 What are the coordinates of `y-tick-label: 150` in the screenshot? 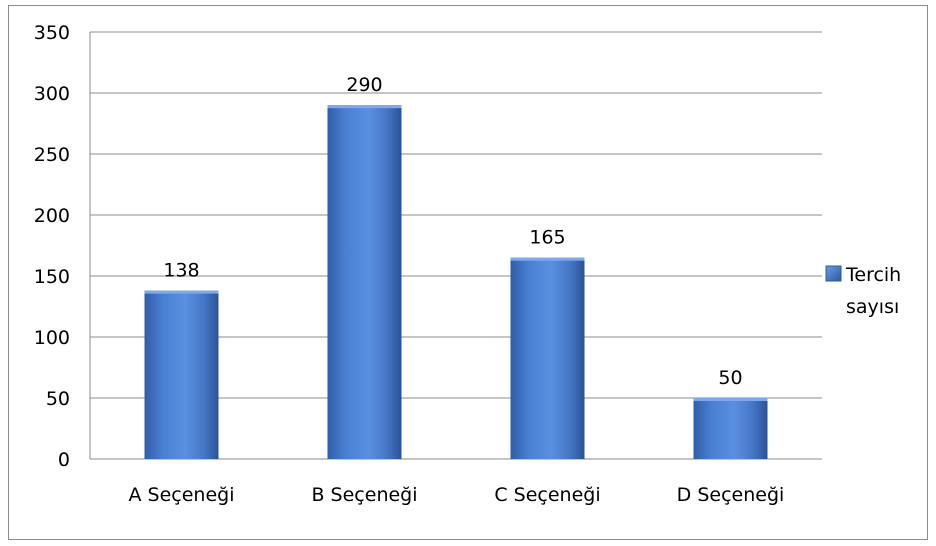 It's located at (52, 277).